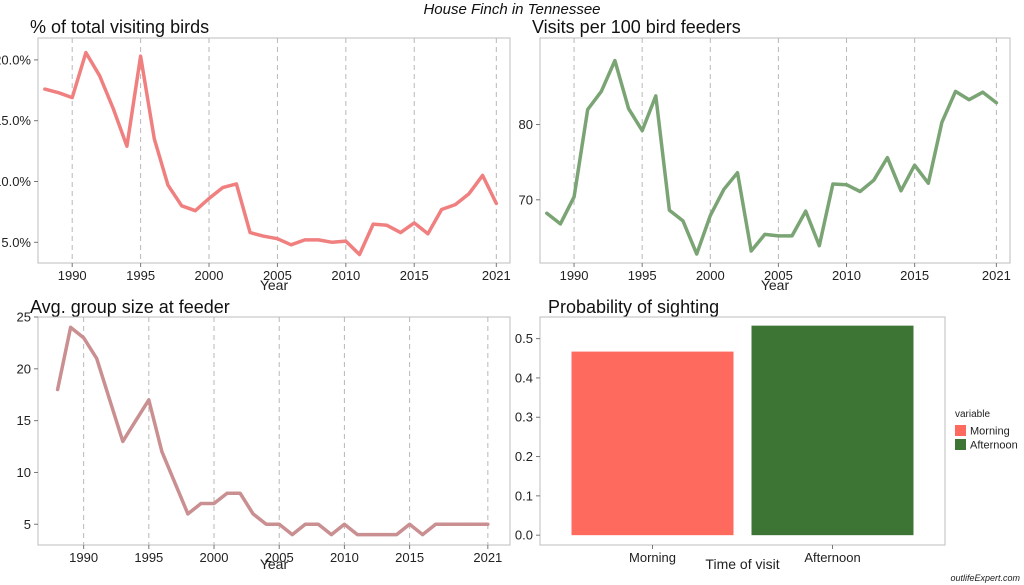  I want to click on figure-supertitle: House Finch in Tennessee, so click(511, 9).